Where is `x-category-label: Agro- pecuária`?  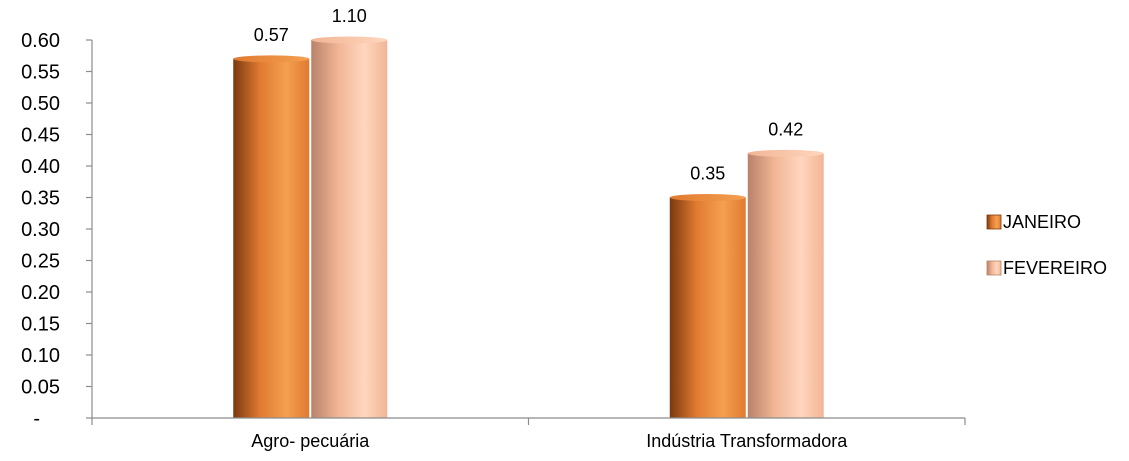 x-category-label: Agro- pecuária is located at coordinates (310, 441).